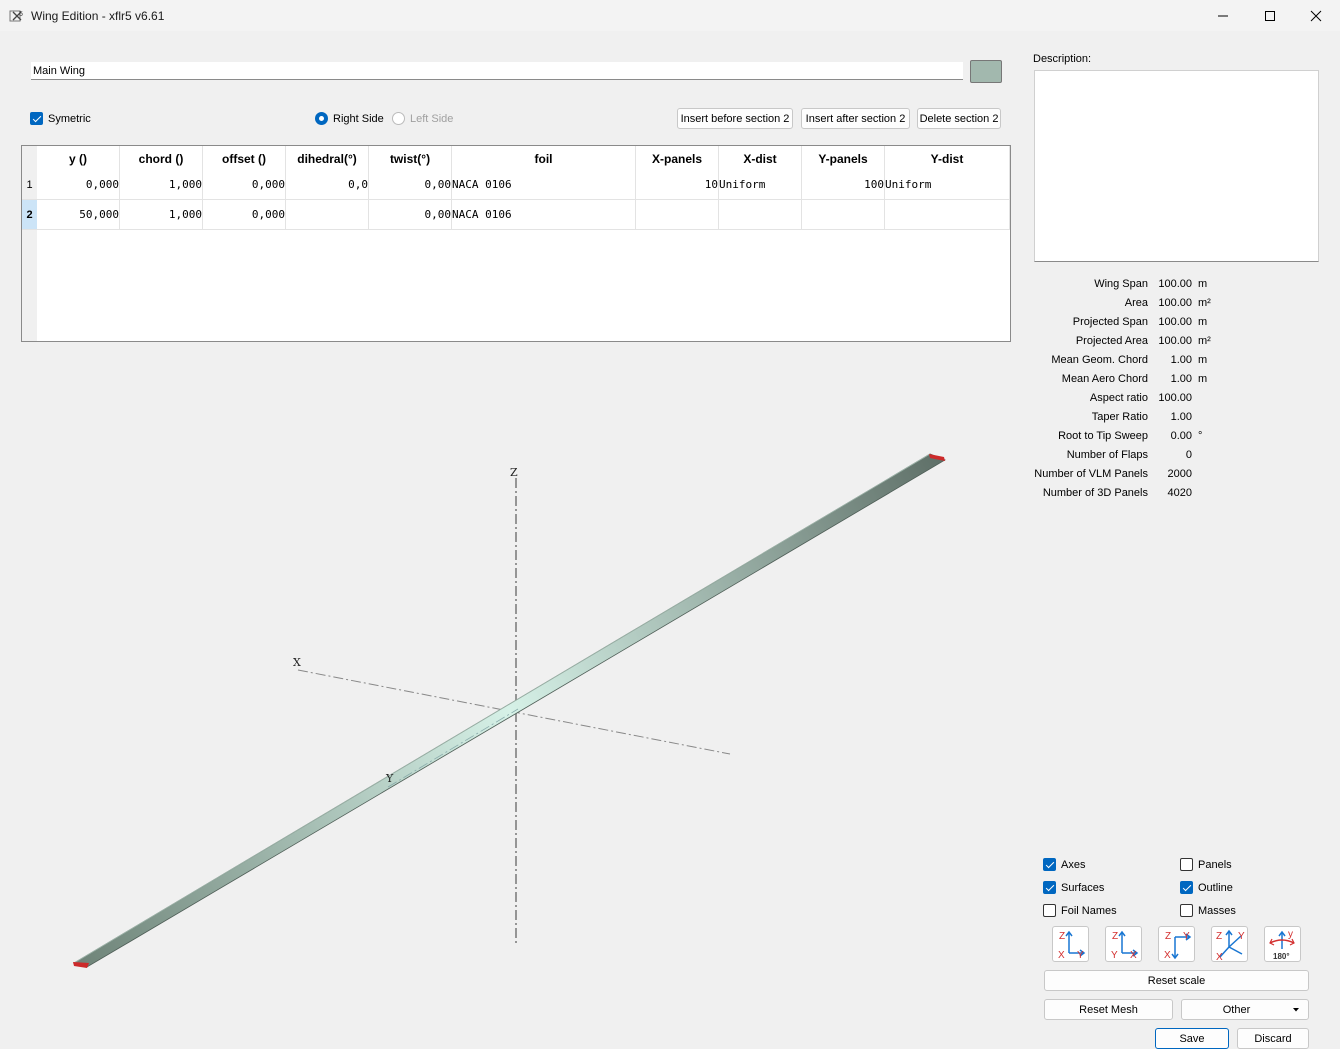  I want to click on table-cell-y-dist, so click(947, 215).